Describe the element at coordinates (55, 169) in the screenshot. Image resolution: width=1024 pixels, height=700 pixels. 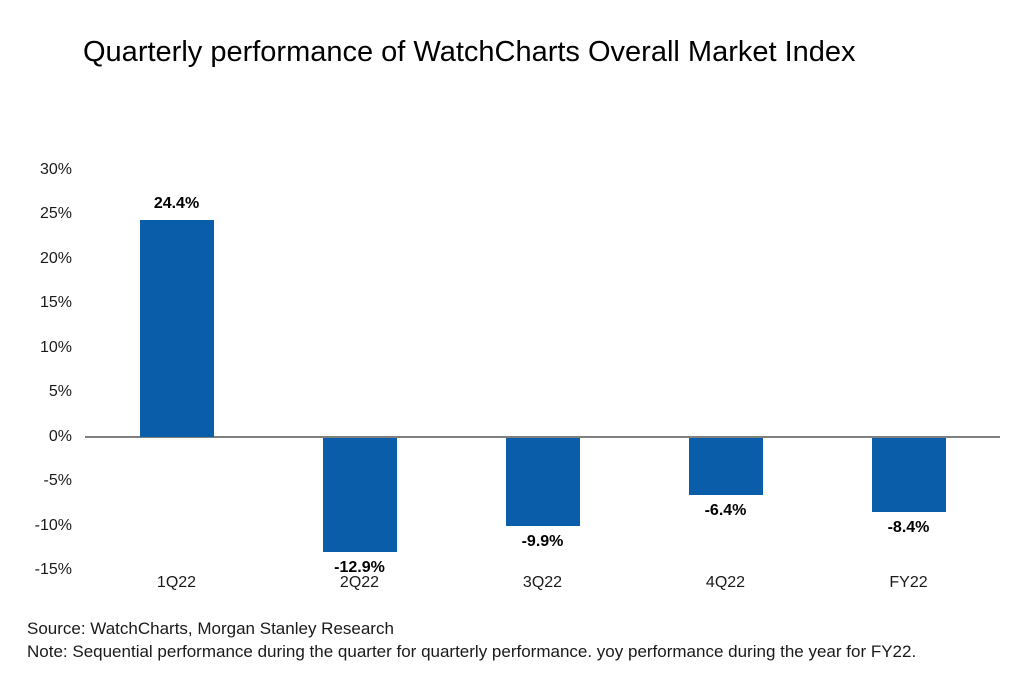
I see `y-tick-label: 30%` at that location.